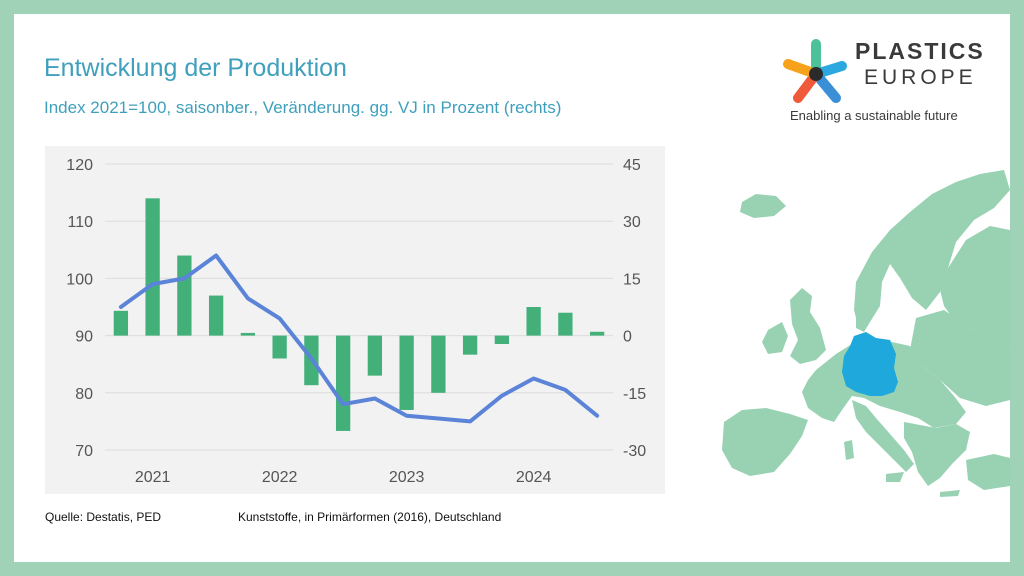 This screenshot has height=576, width=1024. What do you see at coordinates (84, 394) in the screenshot?
I see `y-left-tick-label: 80` at bounding box center [84, 394].